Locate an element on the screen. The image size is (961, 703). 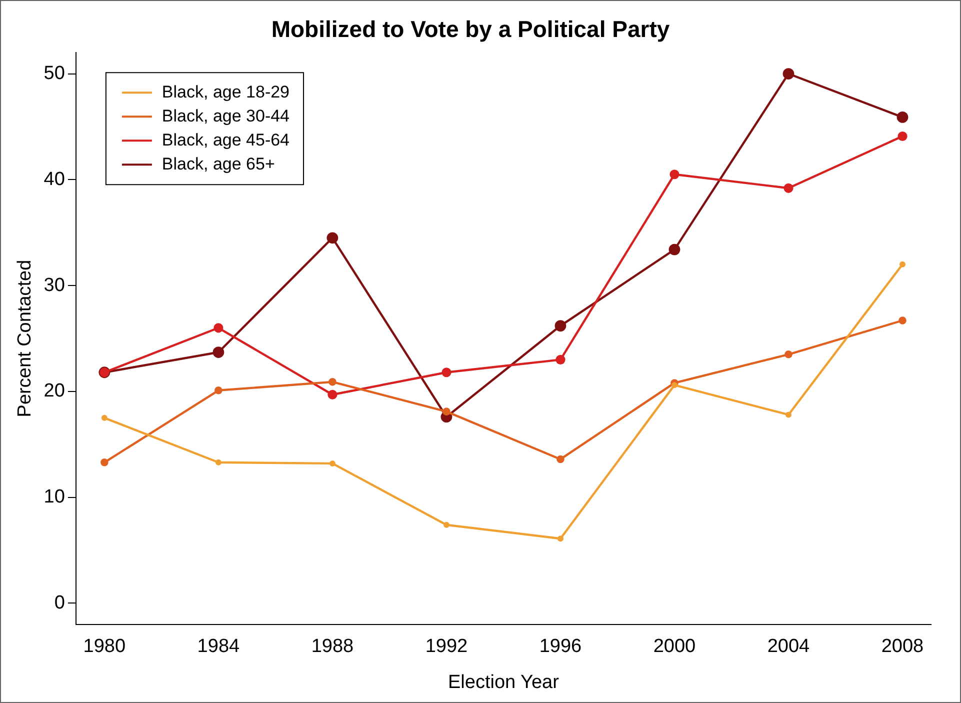
x-tick-label: 1984 is located at coordinates (218, 647).